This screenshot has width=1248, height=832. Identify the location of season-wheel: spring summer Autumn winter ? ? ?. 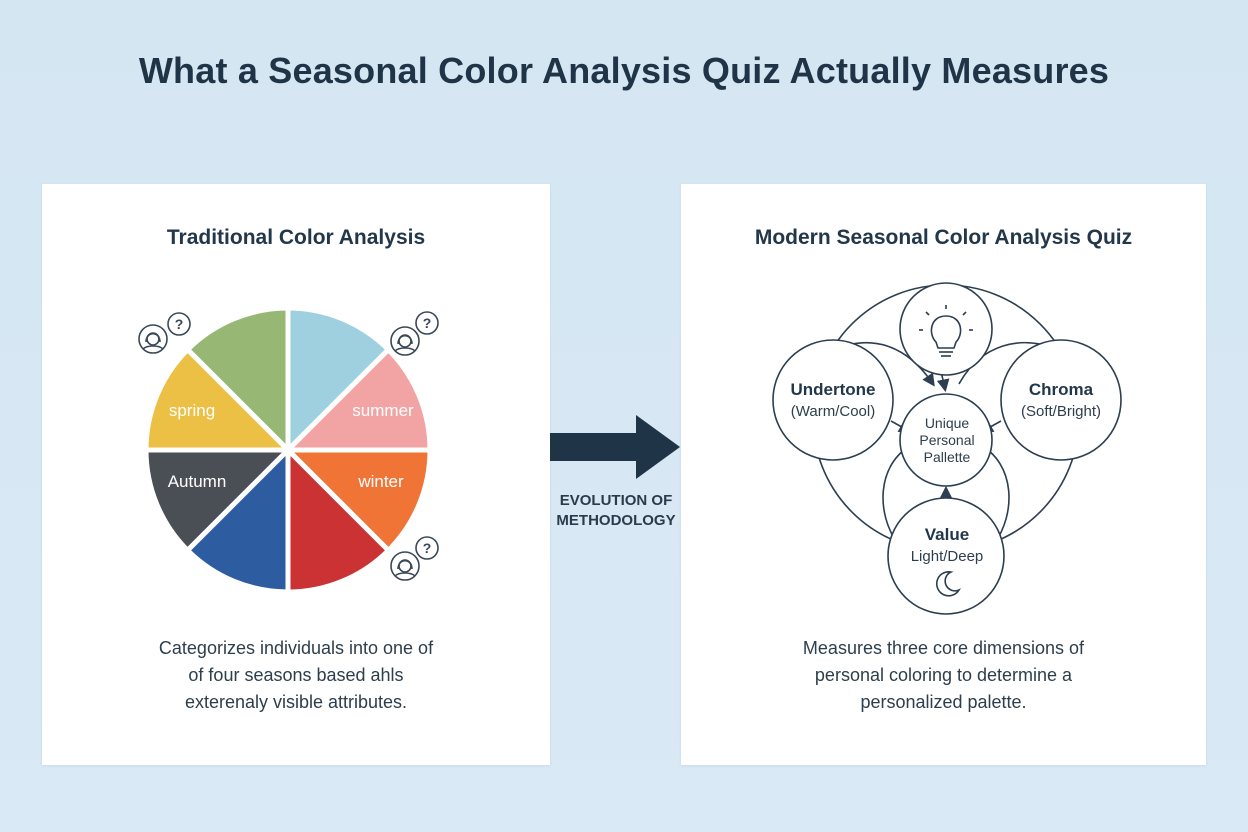
(288, 450).